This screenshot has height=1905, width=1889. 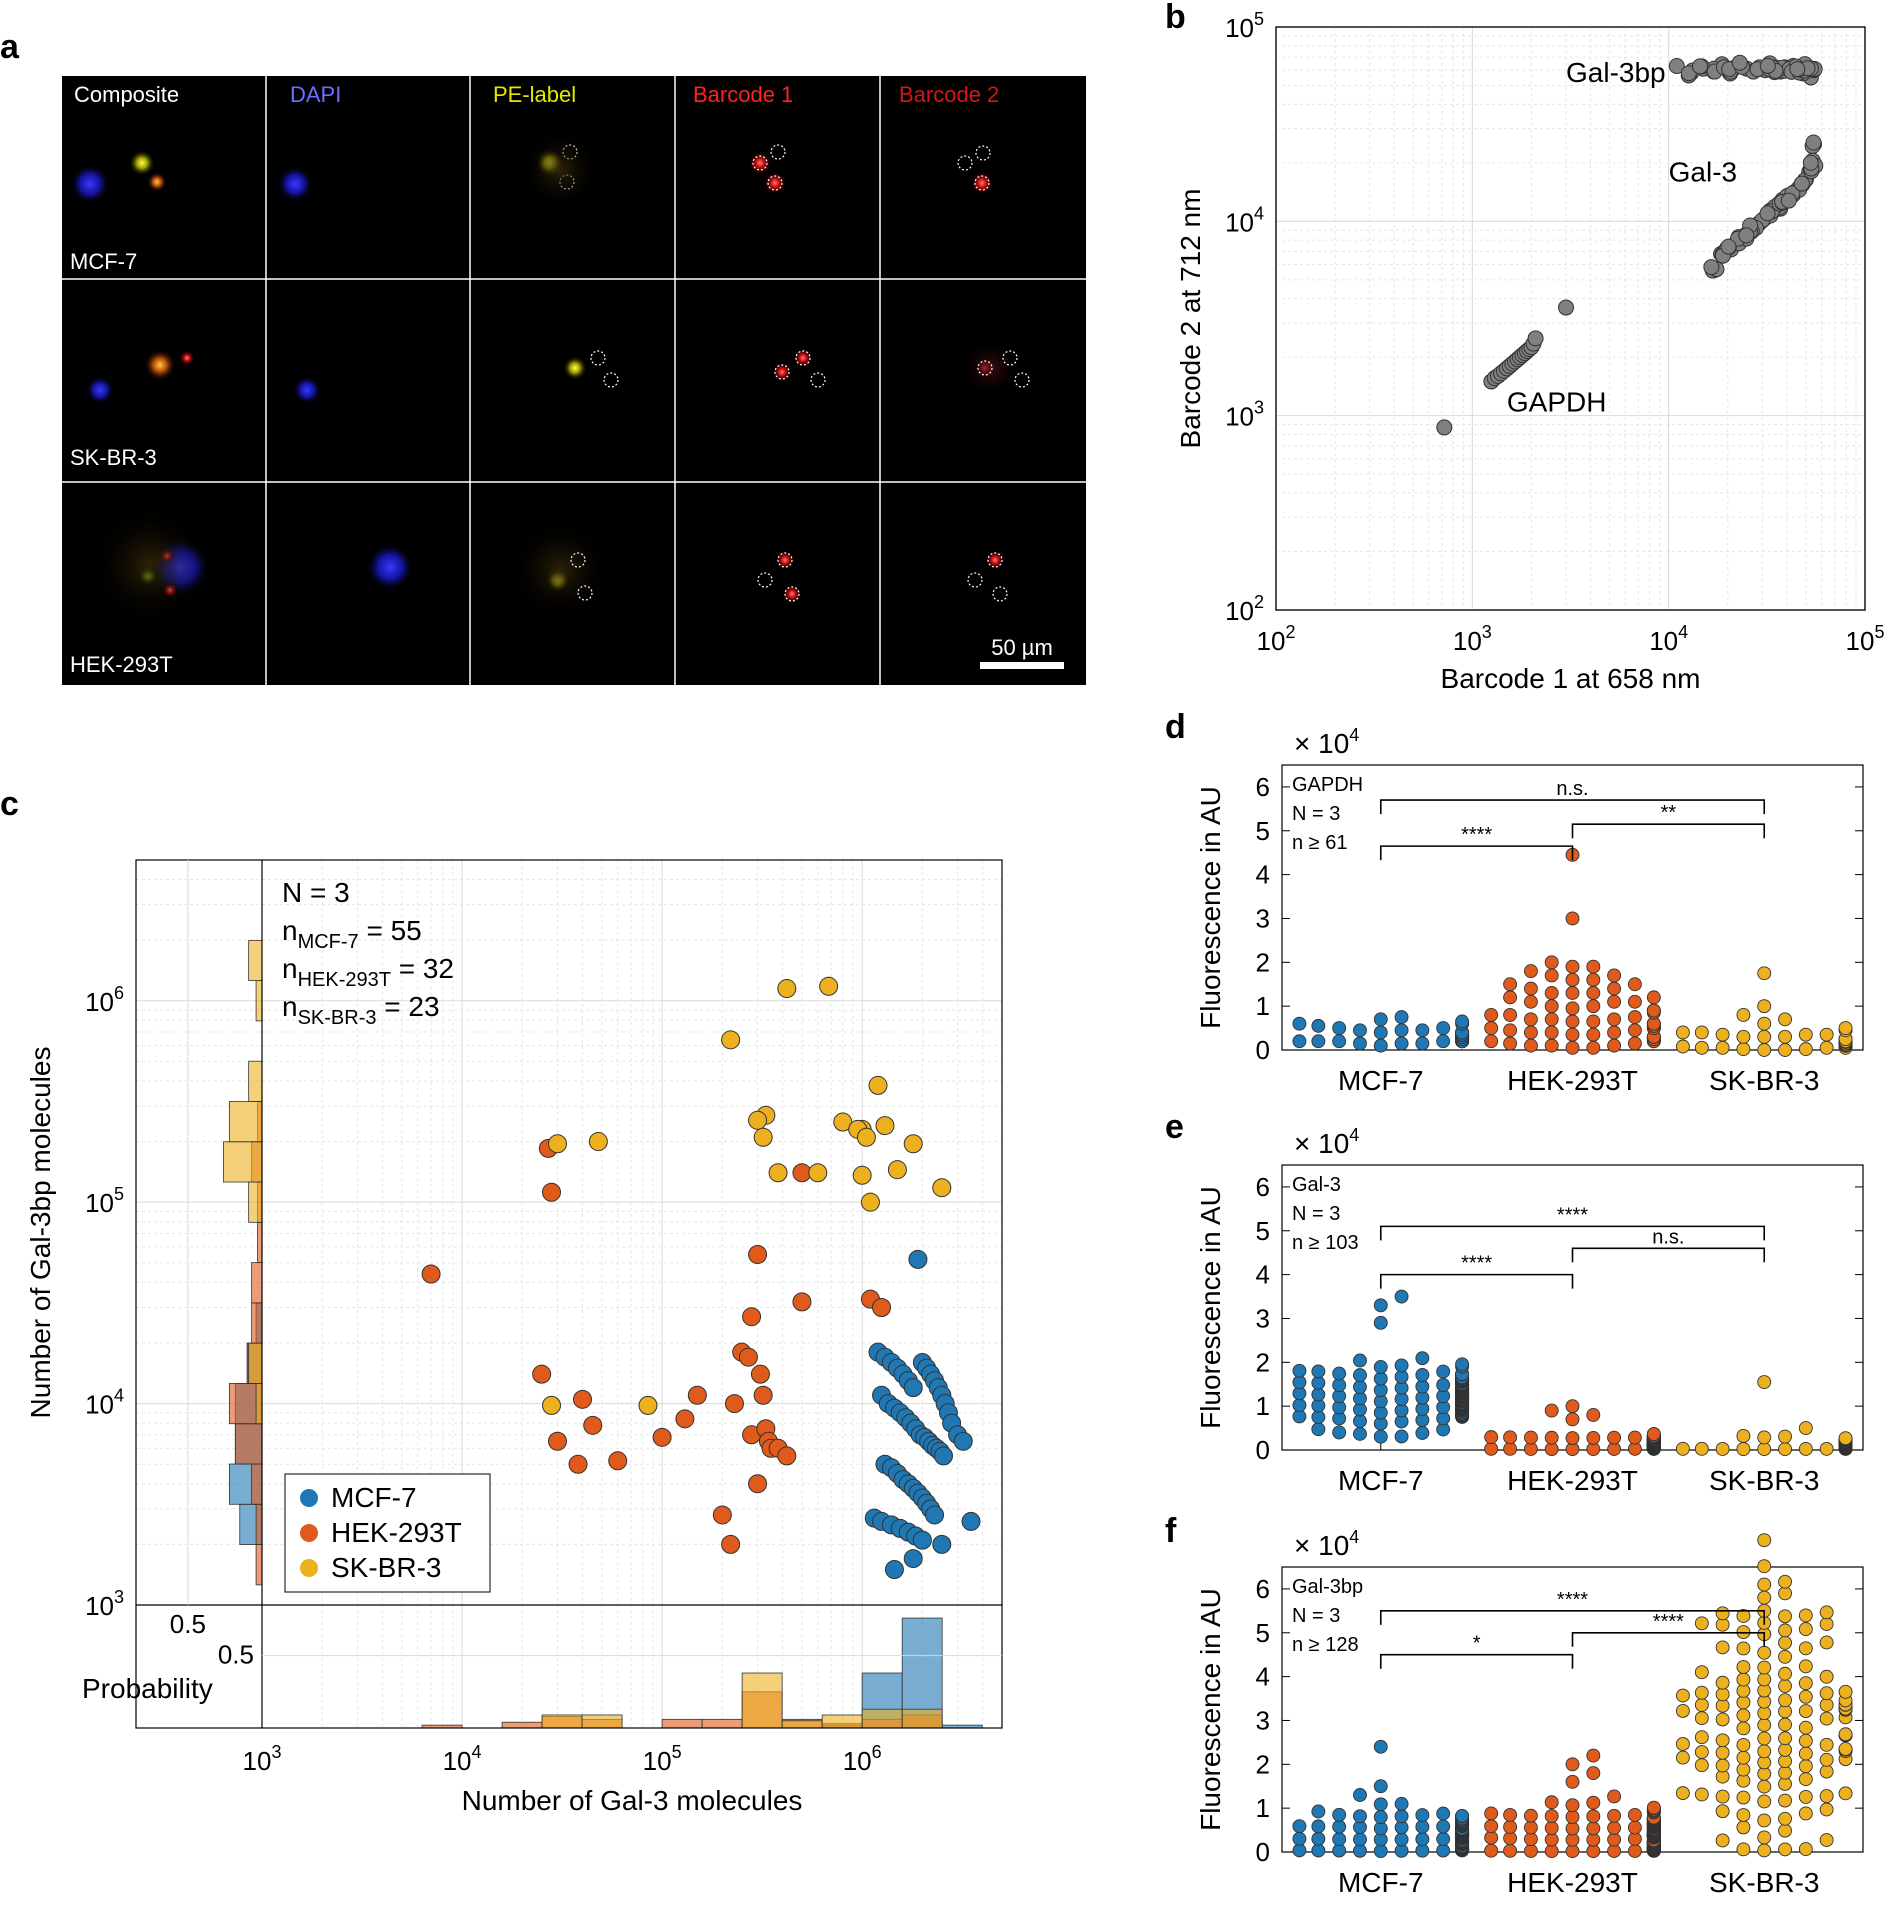 I want to click on sig-label: ****, so click(x=1668, y=1622).